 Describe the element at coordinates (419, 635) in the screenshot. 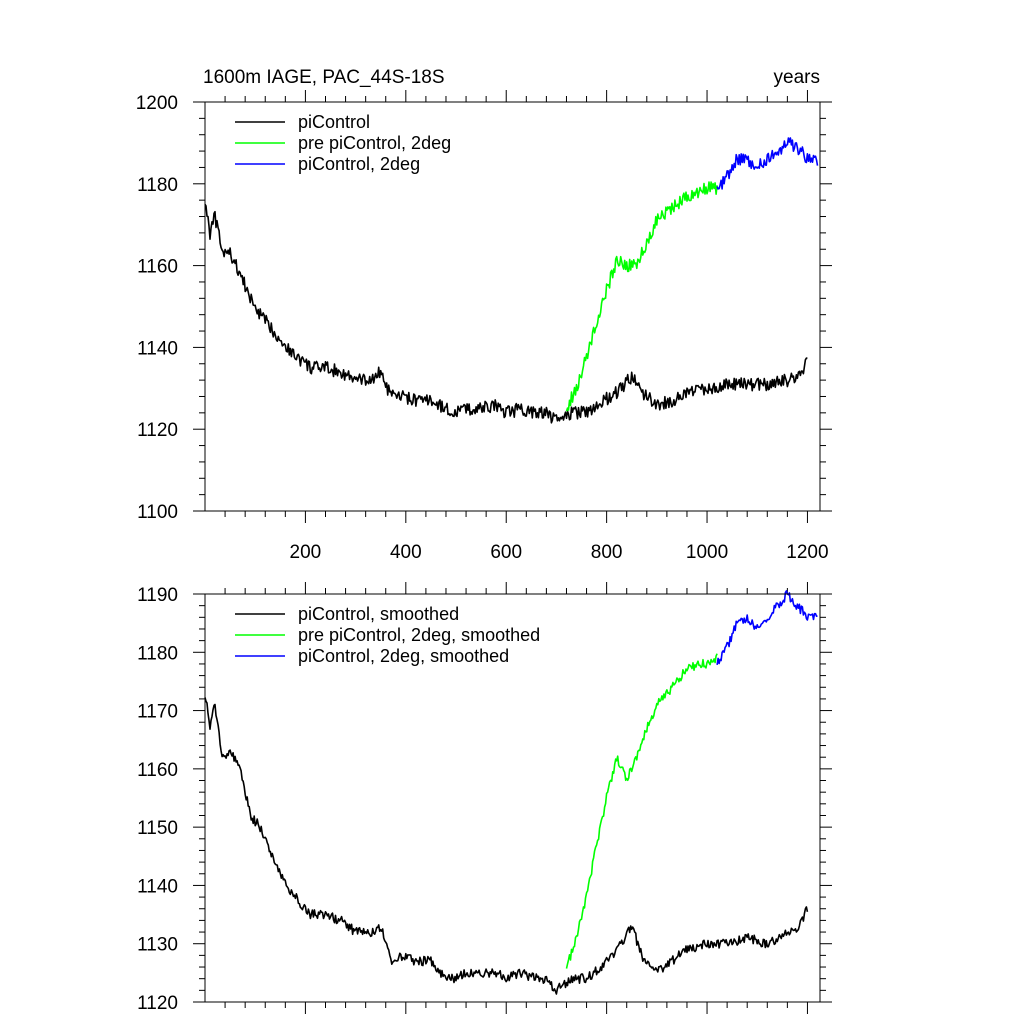

I see `legend-label: pre piControl, 2deg, smoothed` at that location.